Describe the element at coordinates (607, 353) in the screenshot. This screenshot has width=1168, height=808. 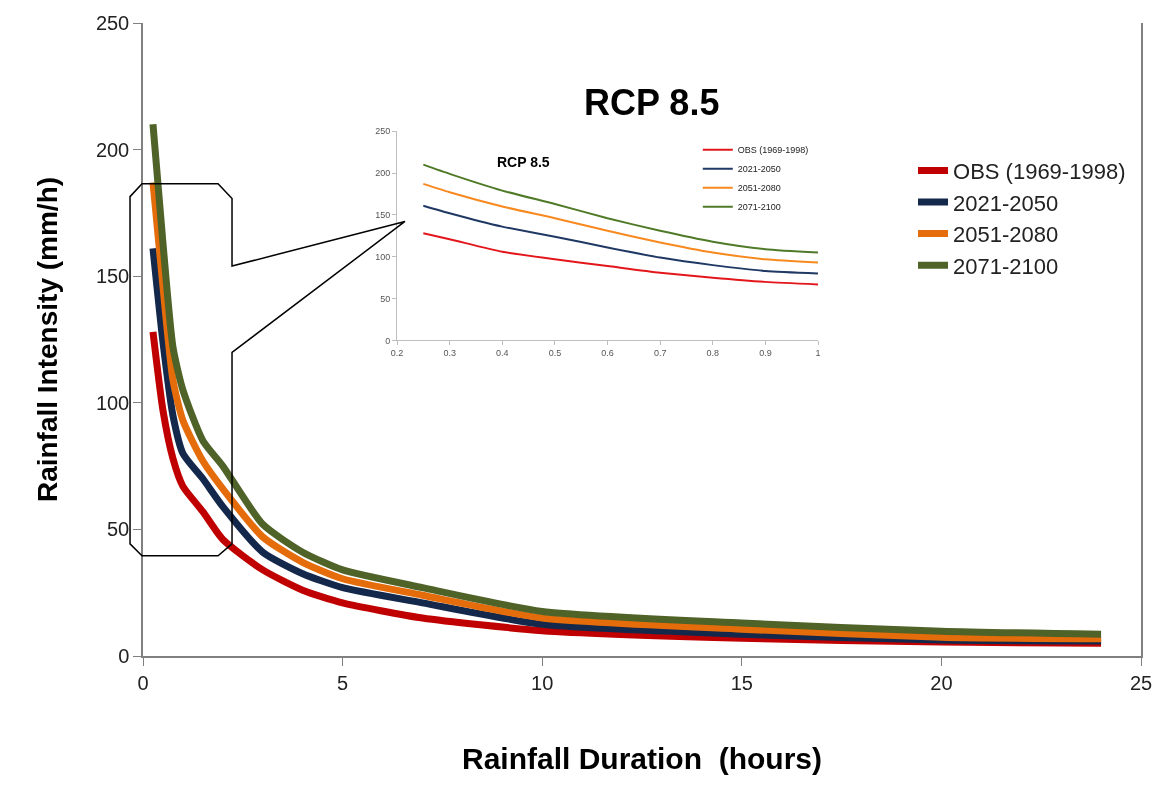
I see `x-tick-label: 0.6` at that location.